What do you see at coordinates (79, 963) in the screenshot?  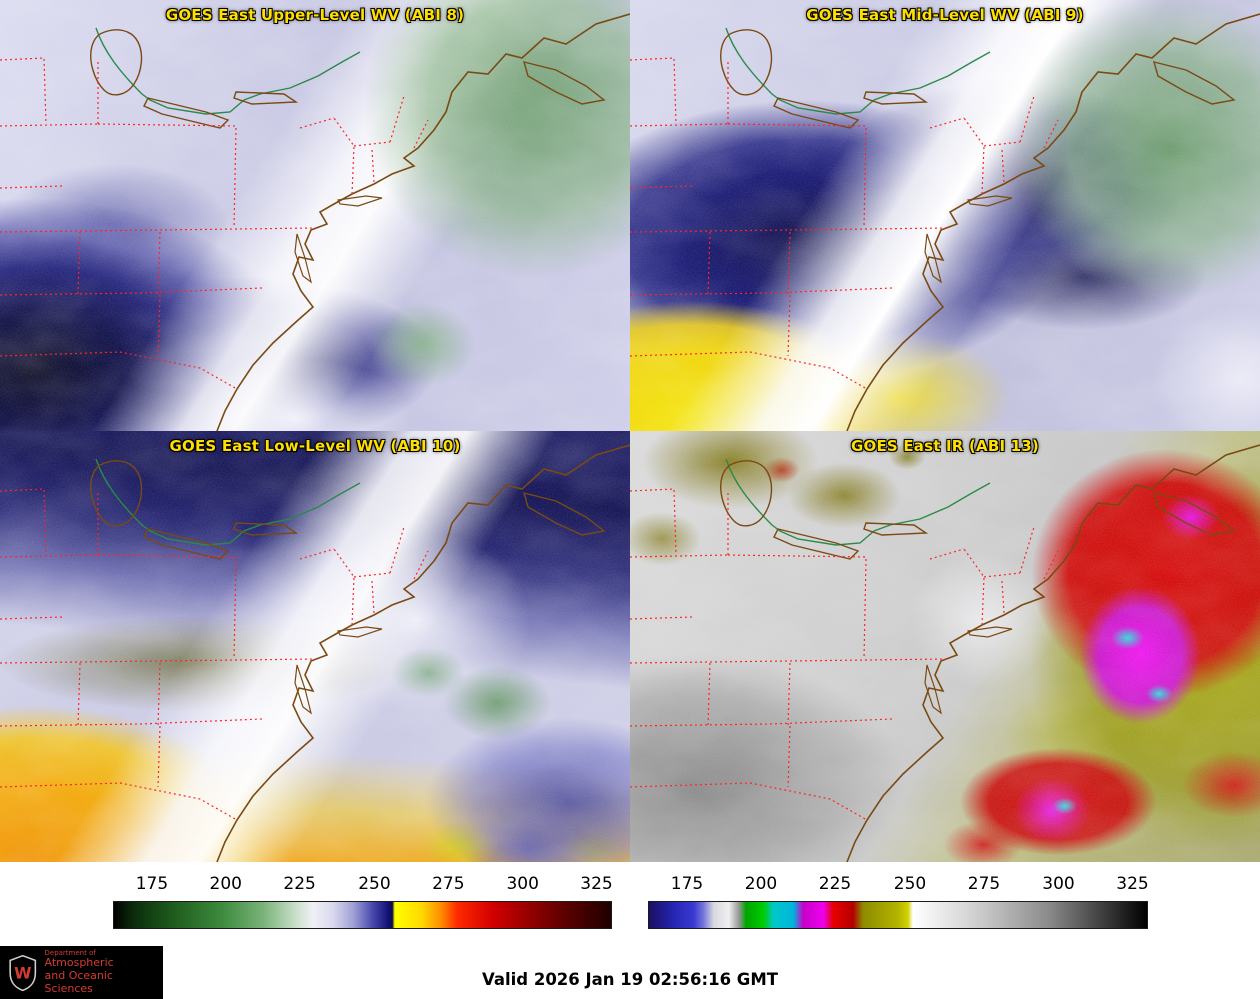 I see `logo-line-1: Atmospheric` at bounding box center [79, 963].